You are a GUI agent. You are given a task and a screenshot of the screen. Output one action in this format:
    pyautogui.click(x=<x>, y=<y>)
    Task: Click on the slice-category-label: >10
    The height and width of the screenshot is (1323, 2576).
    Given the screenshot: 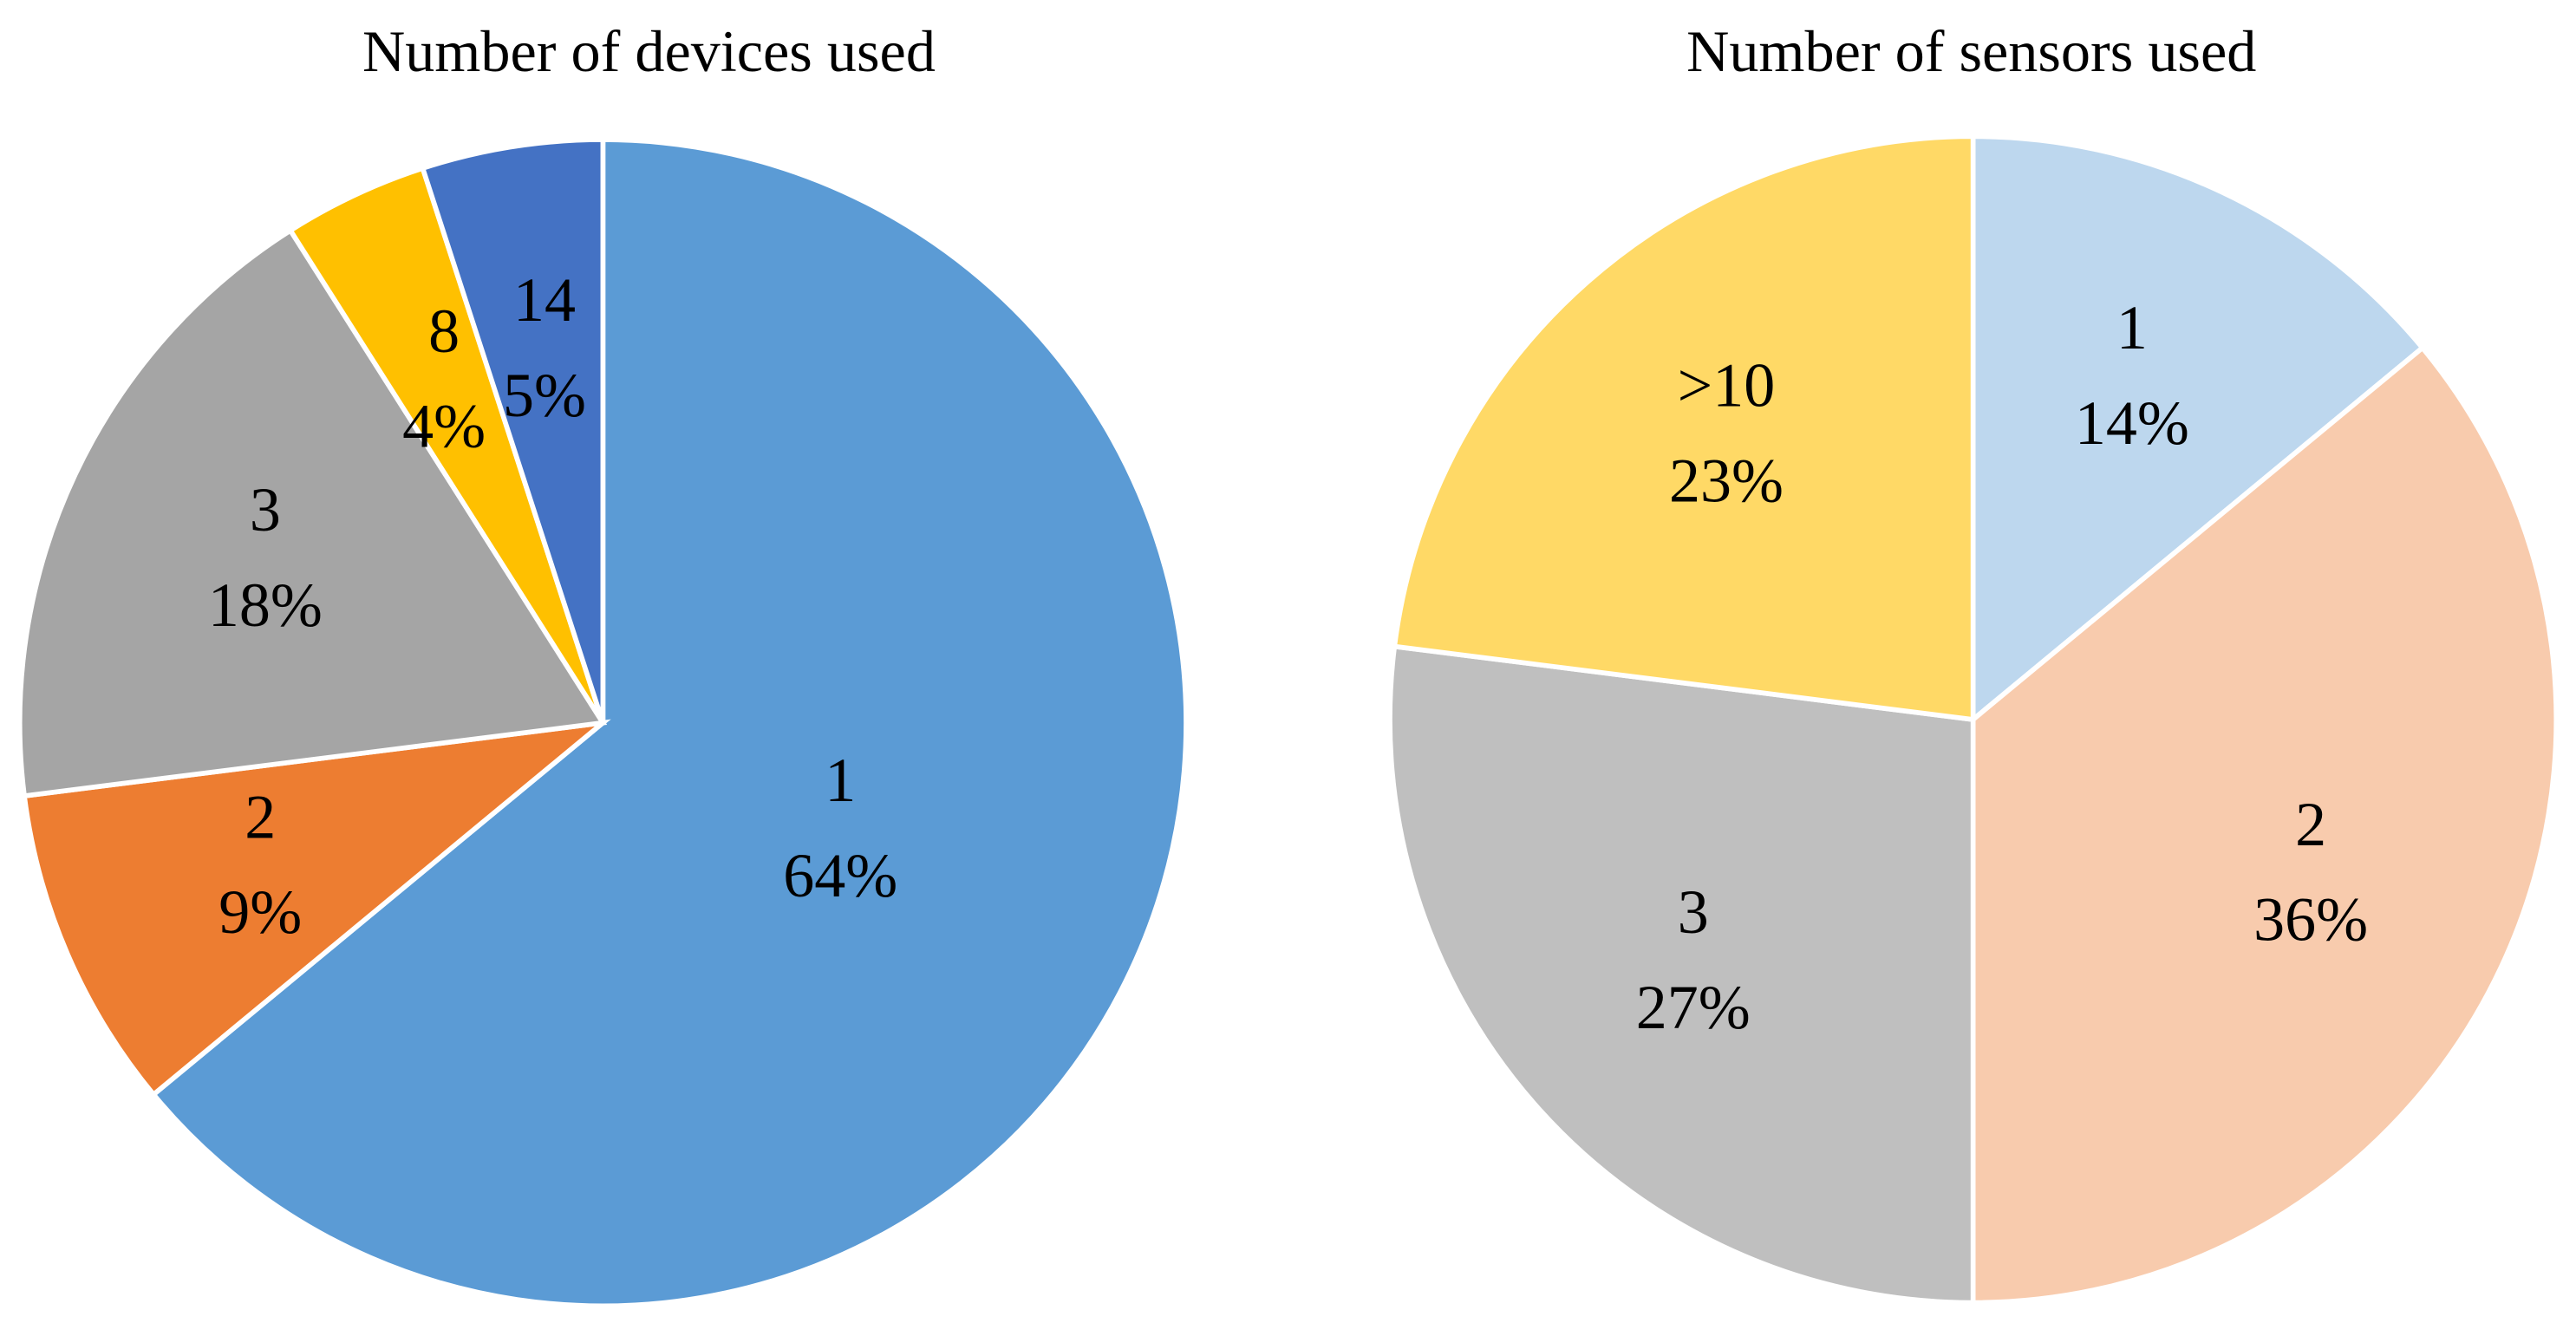 What is the action you would take?
    pyautogui.click(x=1727, y=386)
    